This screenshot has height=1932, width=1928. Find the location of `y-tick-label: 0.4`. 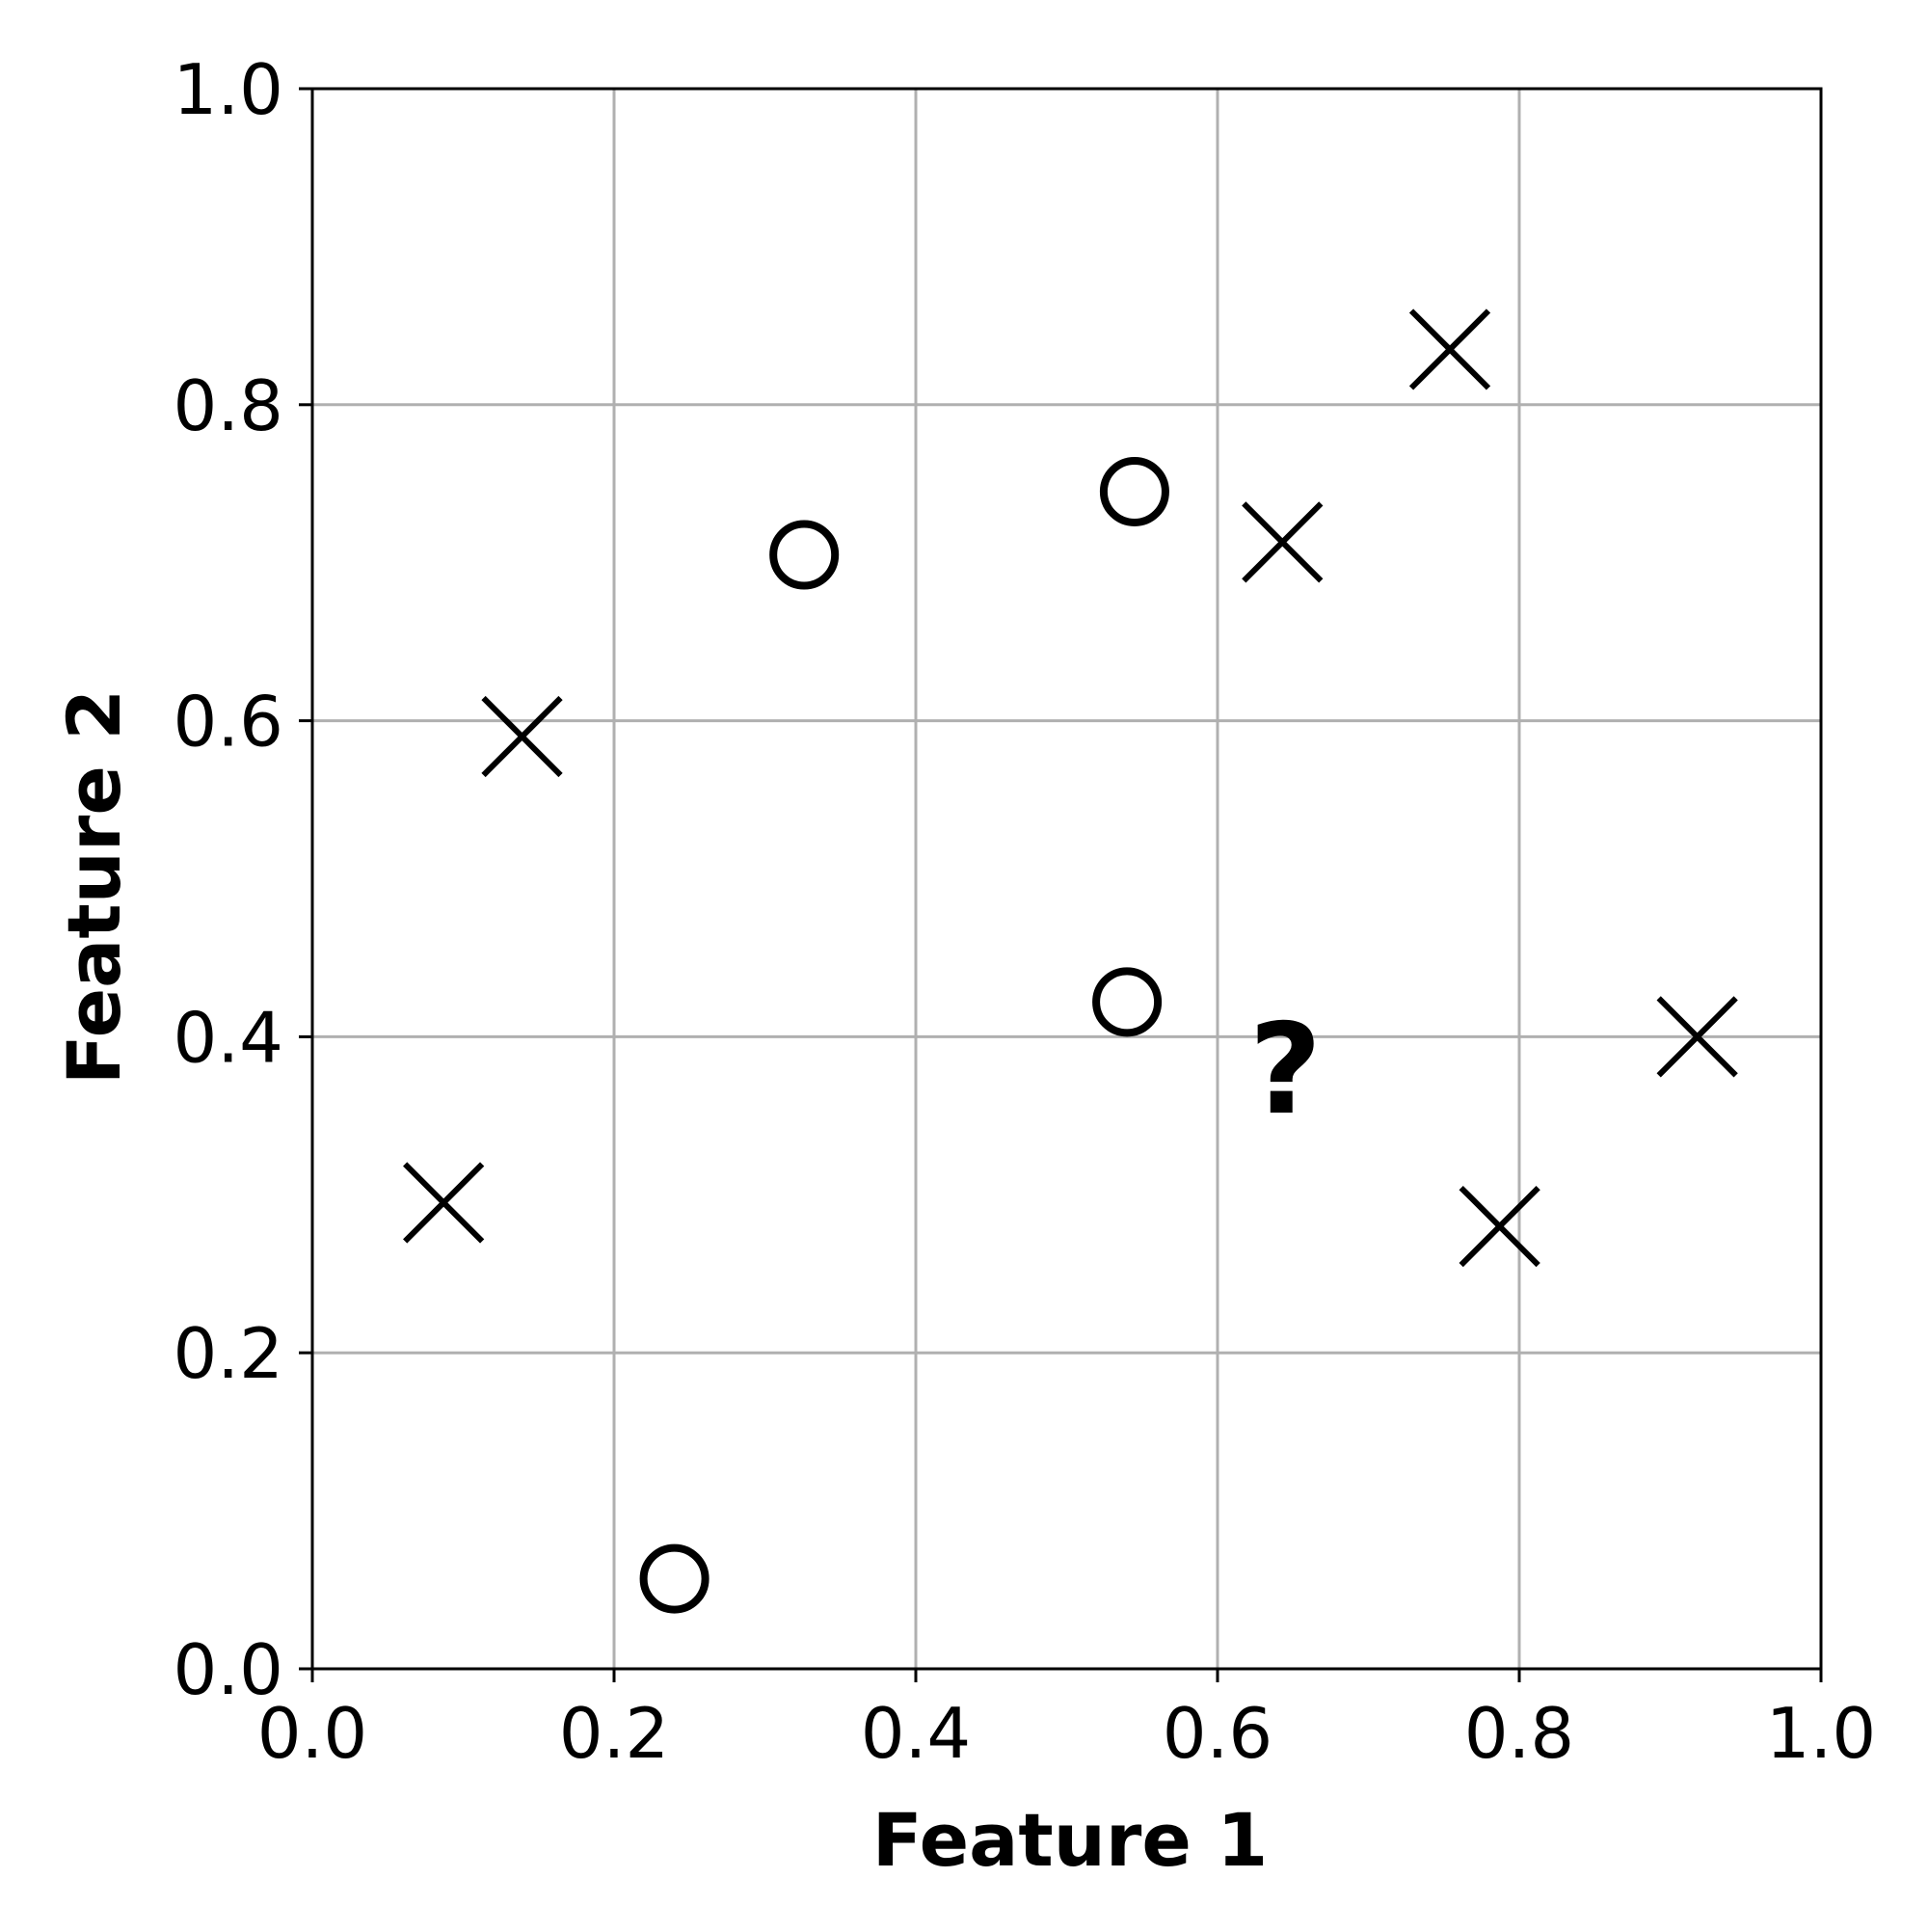

y-tick-label: 0.4 is located at coordinates (228, 1038).